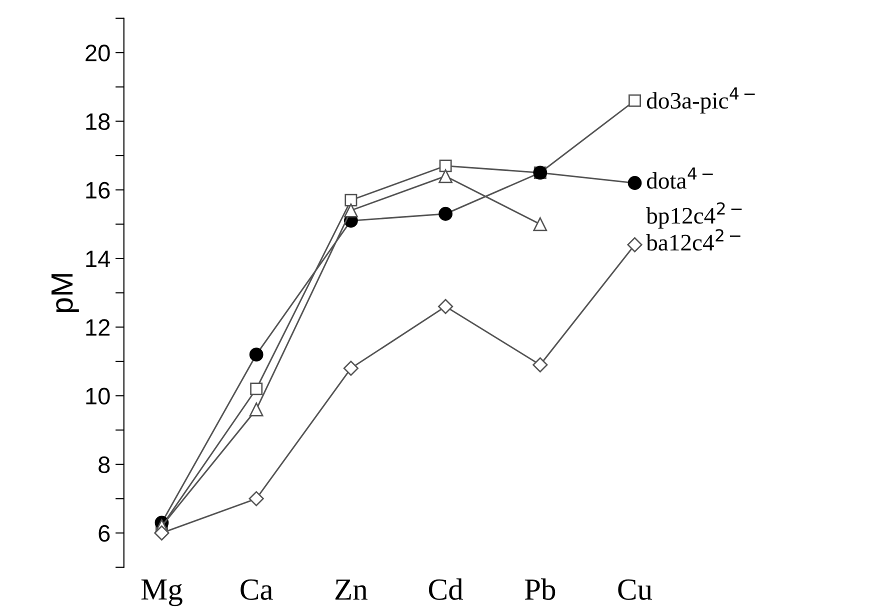 Image resolution: width=885 pixels, height=610 pixels. What do you see at coordinates (256, 589) in the screenshot?
I see `x-tick-label: Ca` at bounding box center [256, 589].